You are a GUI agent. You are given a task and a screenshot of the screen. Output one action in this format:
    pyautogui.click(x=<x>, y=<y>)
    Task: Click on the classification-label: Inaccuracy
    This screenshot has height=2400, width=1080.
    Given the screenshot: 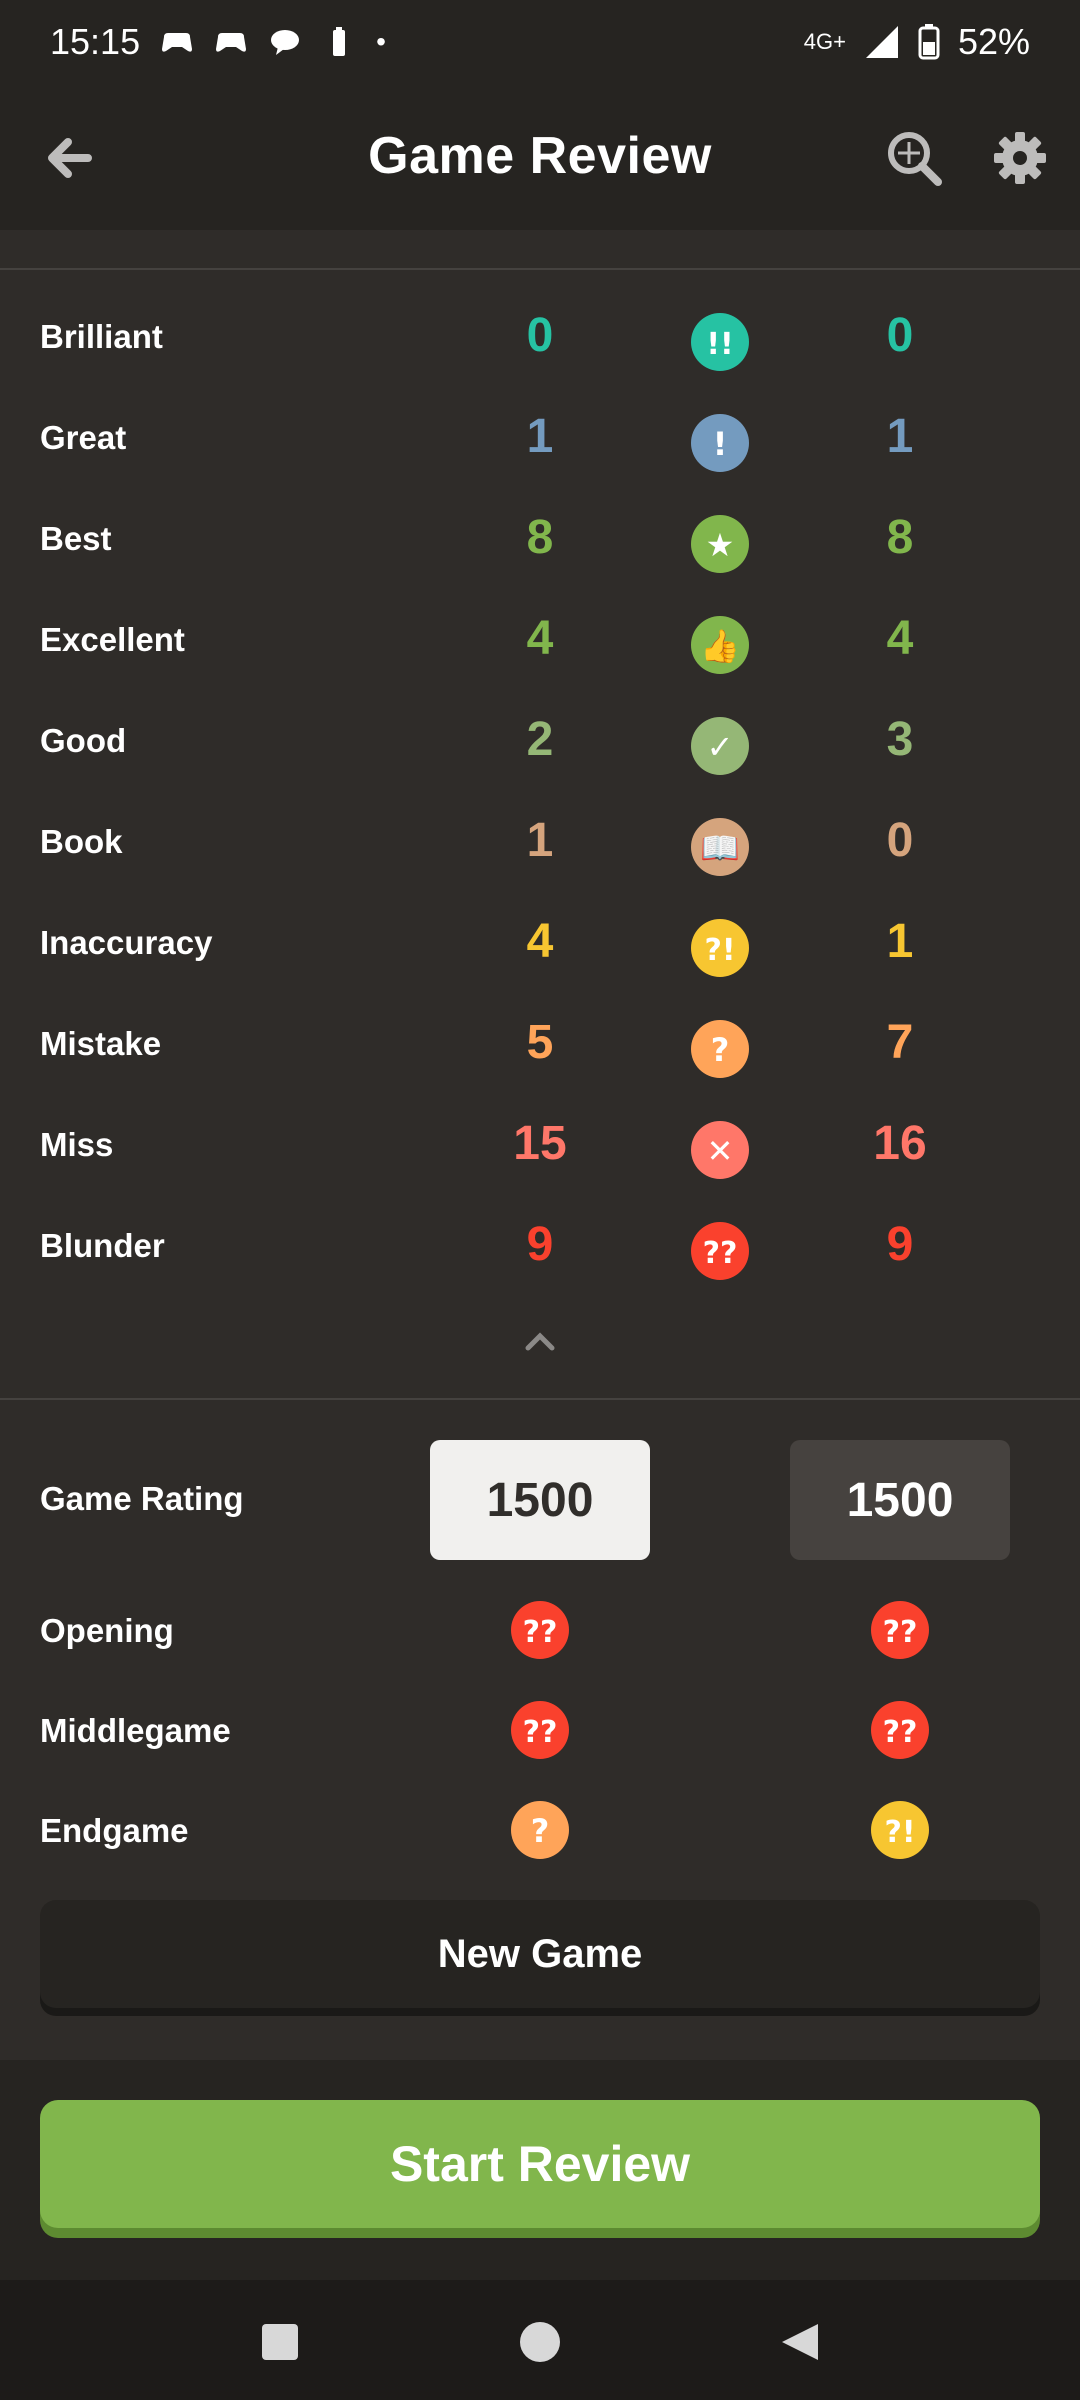 What is the action you would take?
    pyautogui.click(x=126, y=942)
    